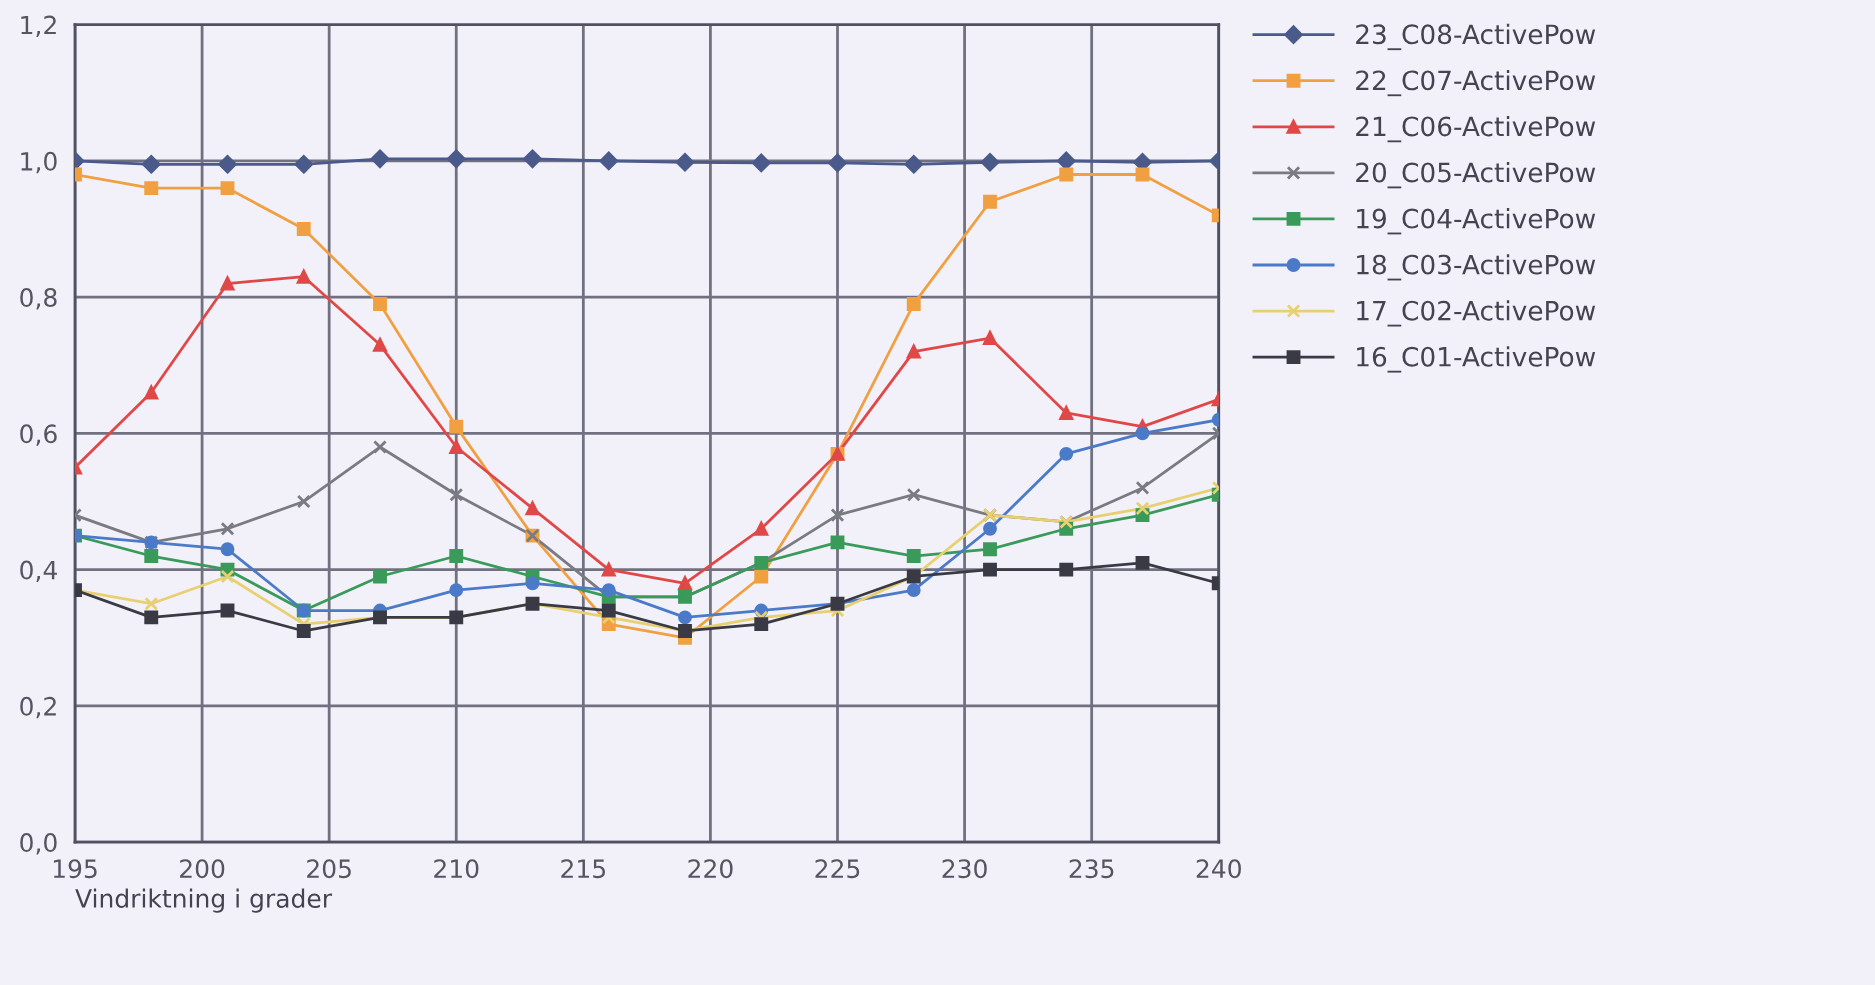 The height and width of the screenshot is (985, 1875). I want to click on legend-label: 21_C06-ActivePow, so click(1476, 129).